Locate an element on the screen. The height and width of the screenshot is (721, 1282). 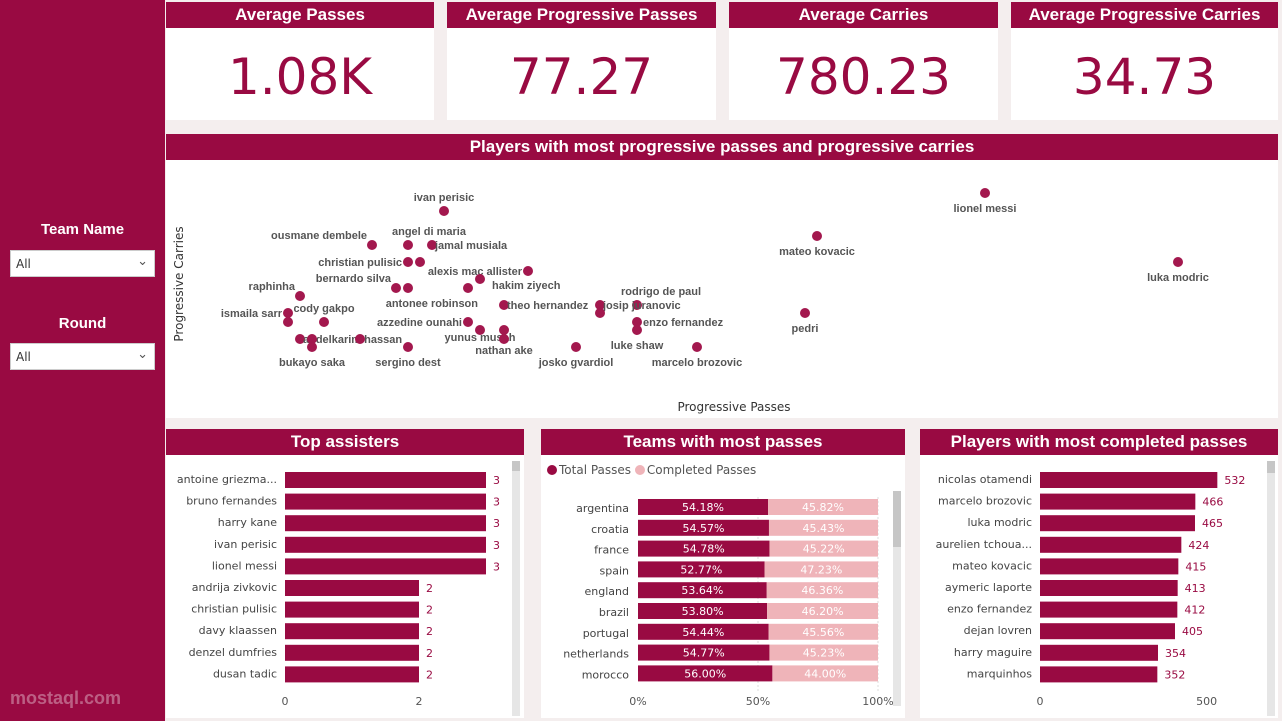
bar-value-label: 54.77% is located at coordinates (704, 653).